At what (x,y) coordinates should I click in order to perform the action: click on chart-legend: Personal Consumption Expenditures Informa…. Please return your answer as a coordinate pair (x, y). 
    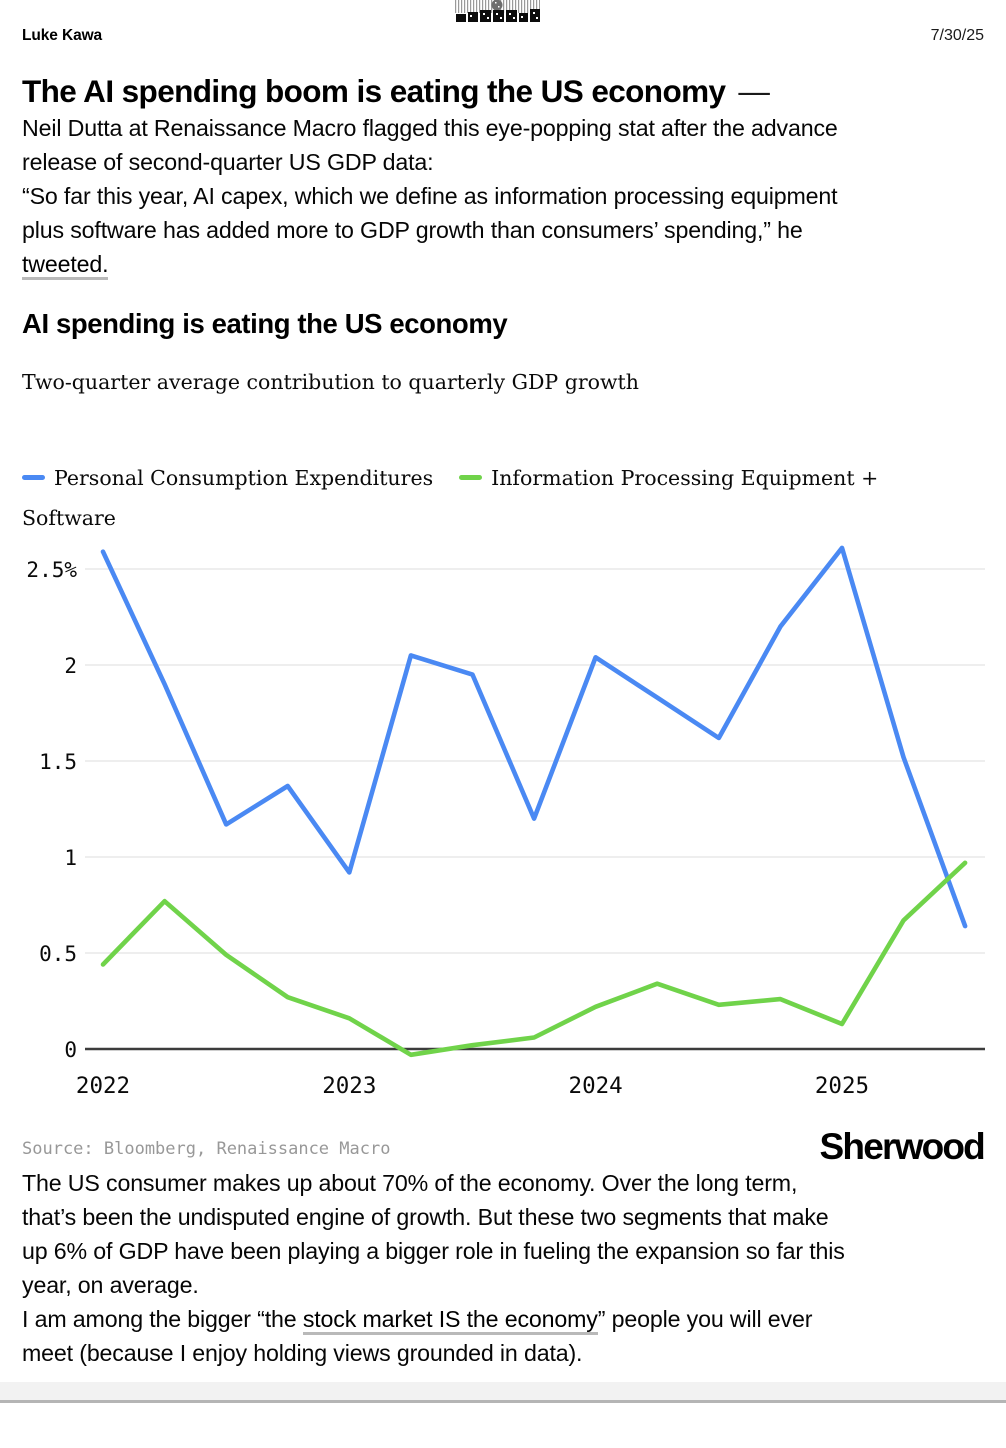
    Looking at the image, I should click on (503, 478).